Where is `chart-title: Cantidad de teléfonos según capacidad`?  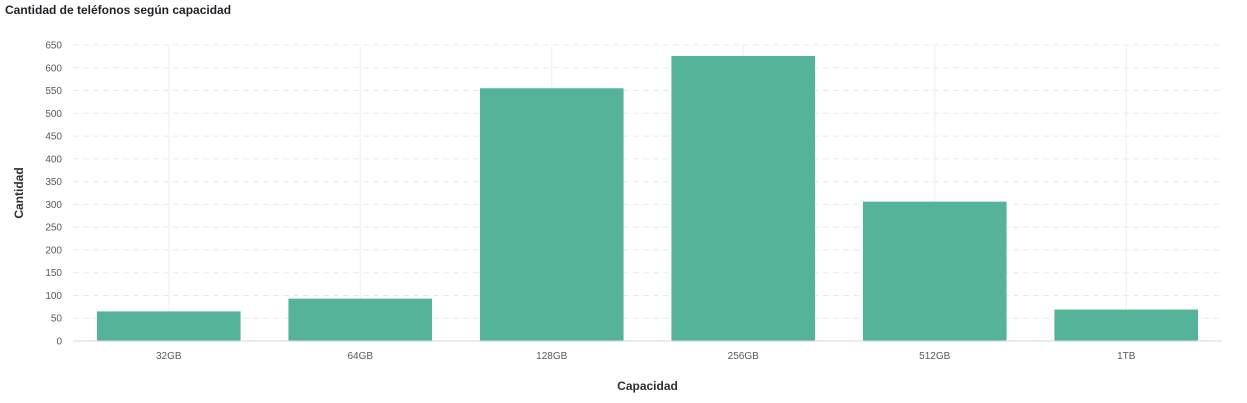 chart-title: Cantidad de teléfonos según capacidad is located at coordinates (118, 10).